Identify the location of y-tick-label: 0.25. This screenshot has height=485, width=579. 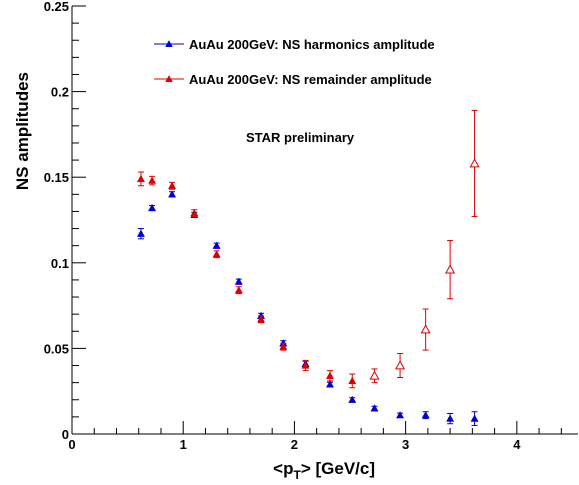
(56, 7).